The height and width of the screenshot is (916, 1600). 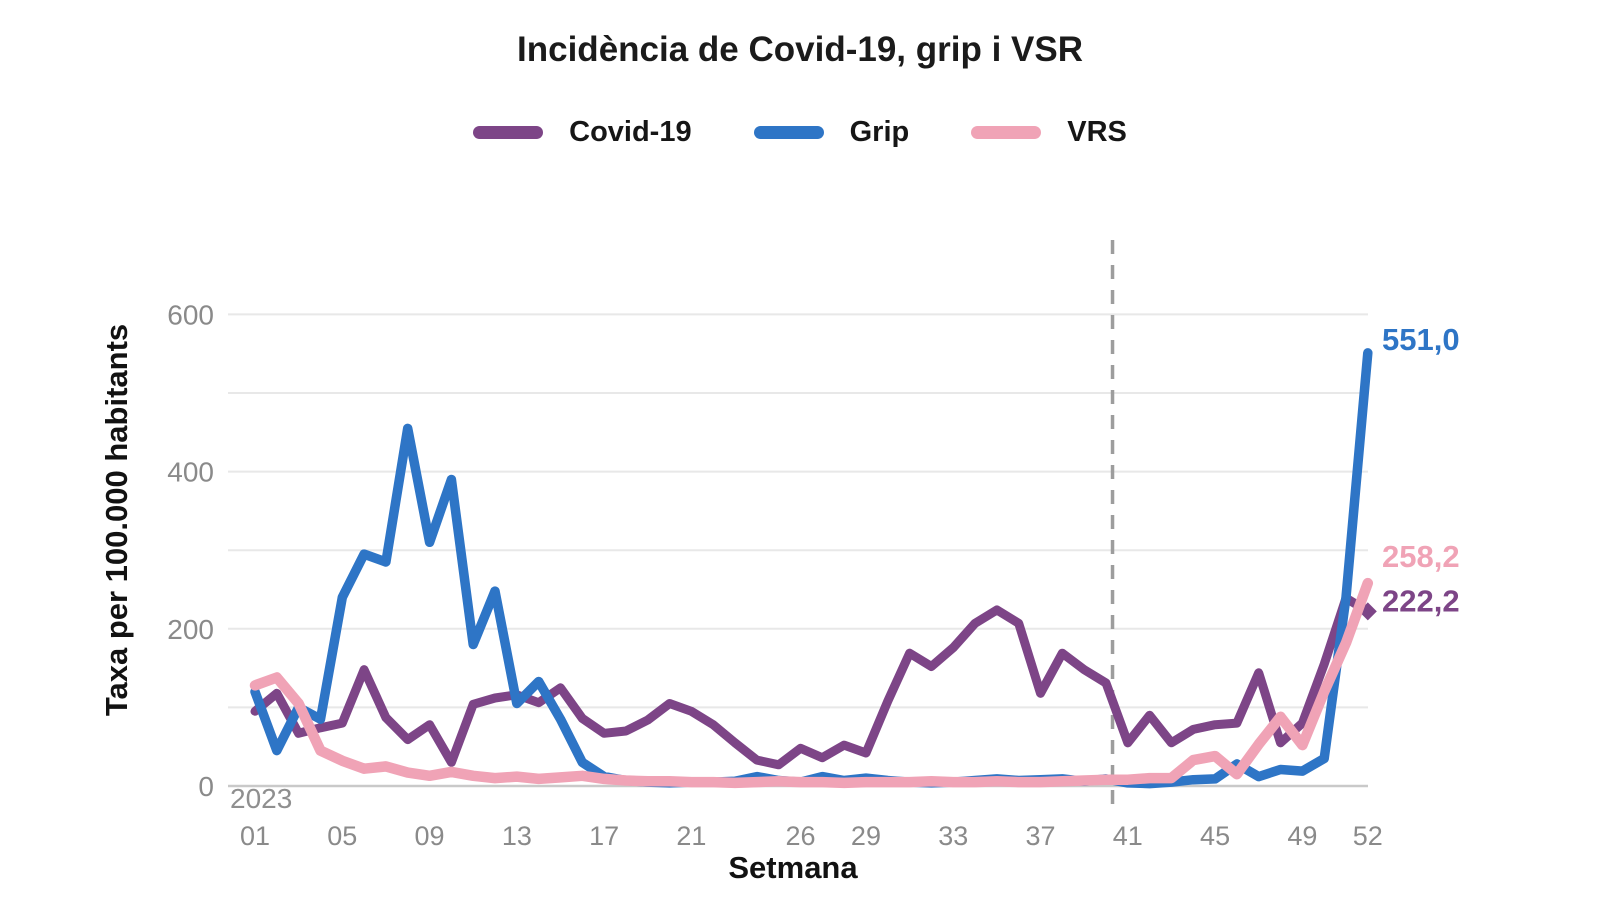 I want to click on x-tick-label-05: 05, so click(x=342, y=836).